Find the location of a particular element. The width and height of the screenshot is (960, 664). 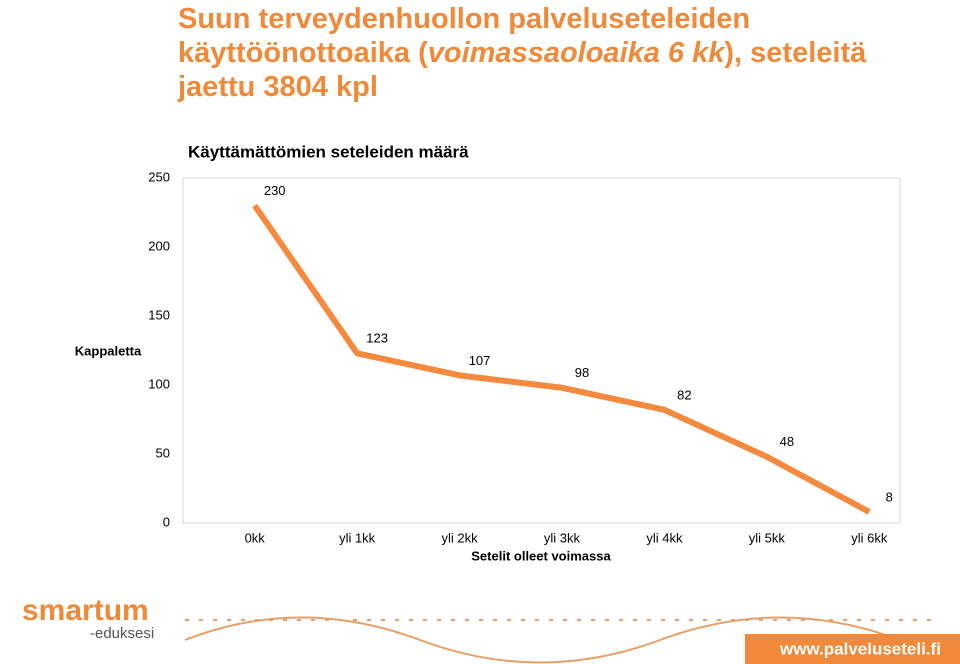

figures-strip is located at coordinates (562, 640).